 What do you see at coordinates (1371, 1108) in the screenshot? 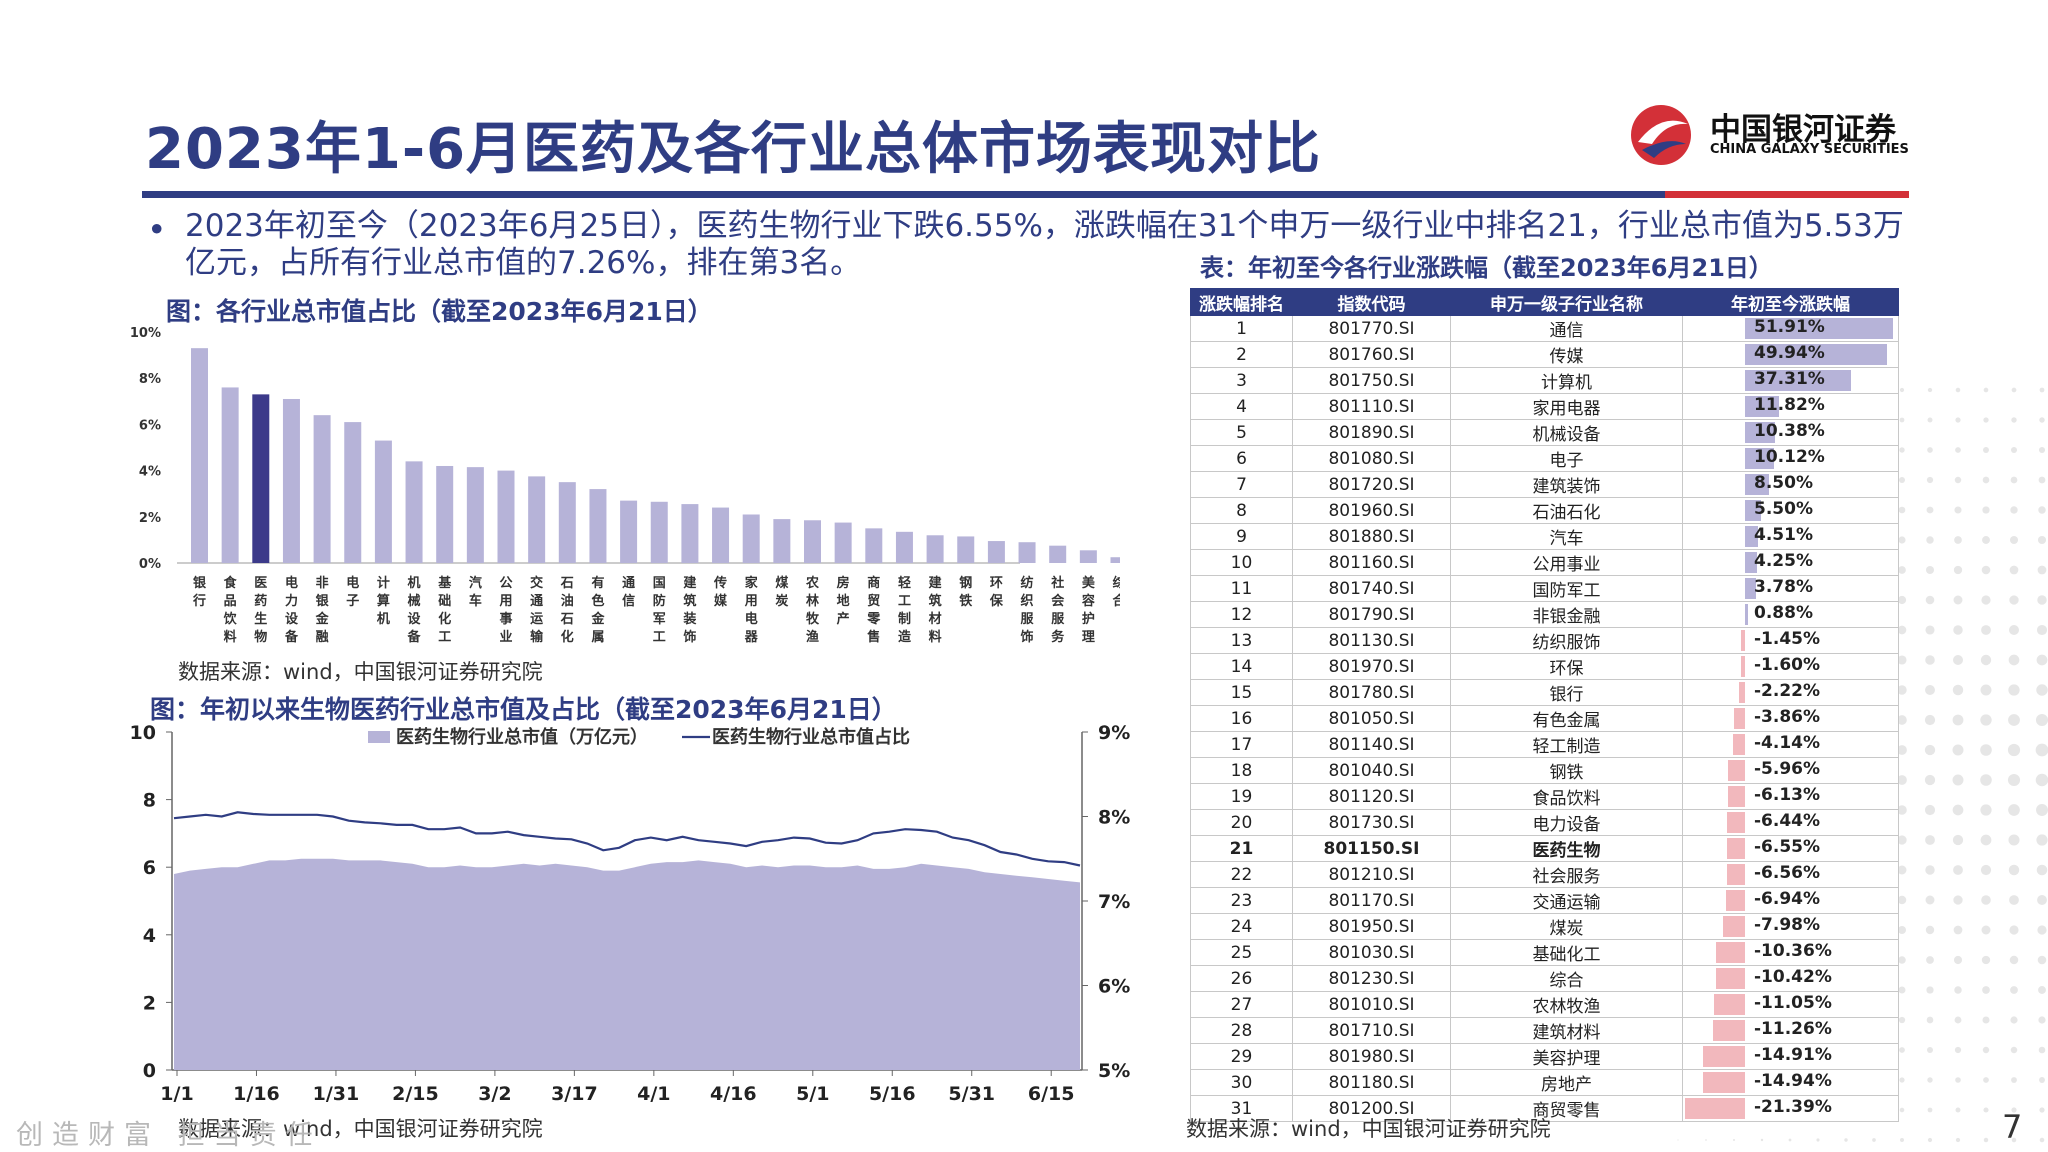
I see `code-cell: 801200.SI` at bounding box center [1371, 1108].